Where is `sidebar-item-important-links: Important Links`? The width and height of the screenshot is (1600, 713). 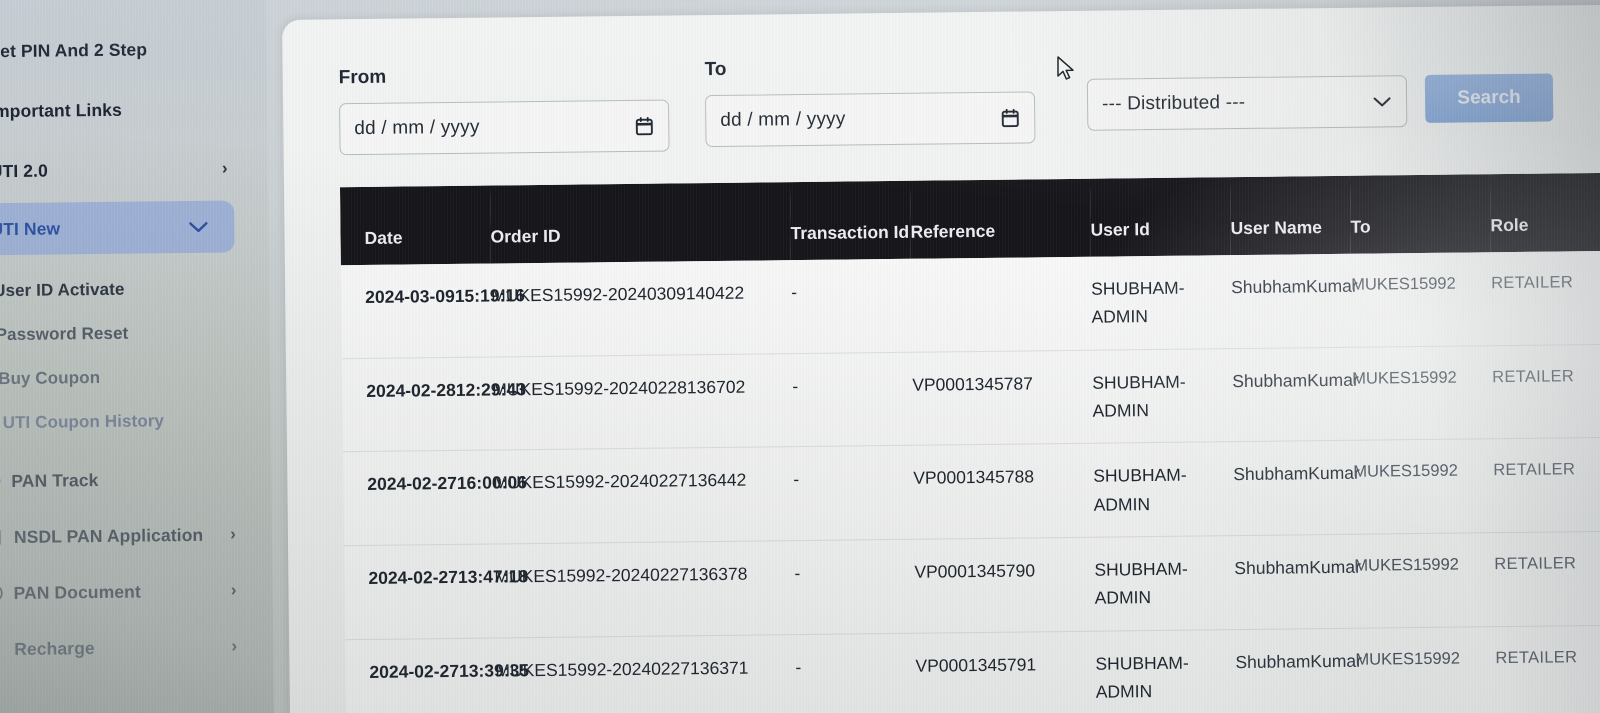 sidebar-item-important-links: Important Links is located at coordinates (133, 109).